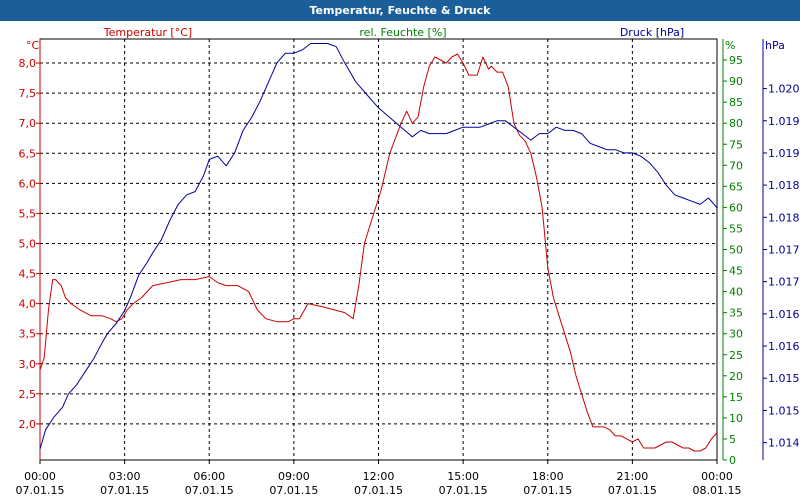 This screenshot has width=800, height=500. What do you see at coordinates (730, 45) in the screenshot?
I see `mid-axis-unit: %` at bounding box center [730, 45].